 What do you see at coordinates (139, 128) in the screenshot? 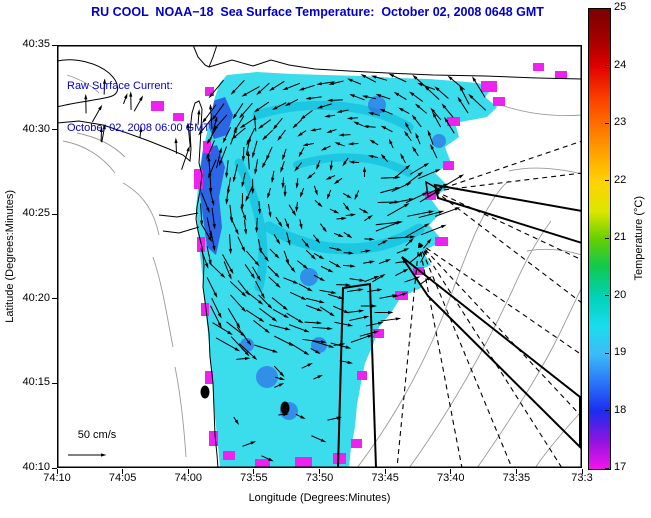
I see `annotation-line2: October 02, 2008 06:00 GMT` at bounding box center [139, 128].